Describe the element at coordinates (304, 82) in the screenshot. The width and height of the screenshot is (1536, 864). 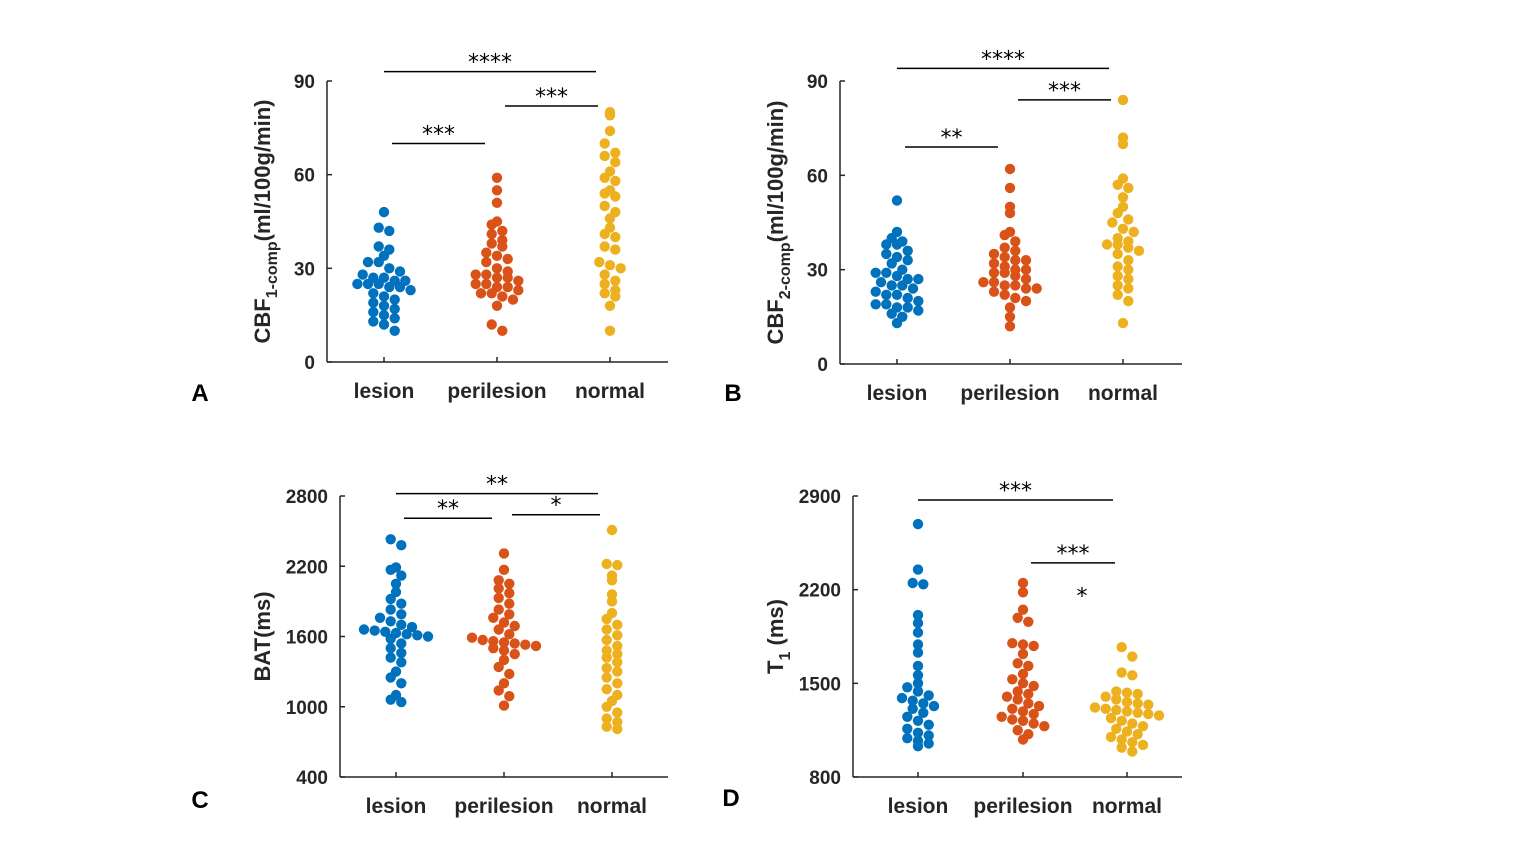
I see `y-tick-label: 90` at that location.